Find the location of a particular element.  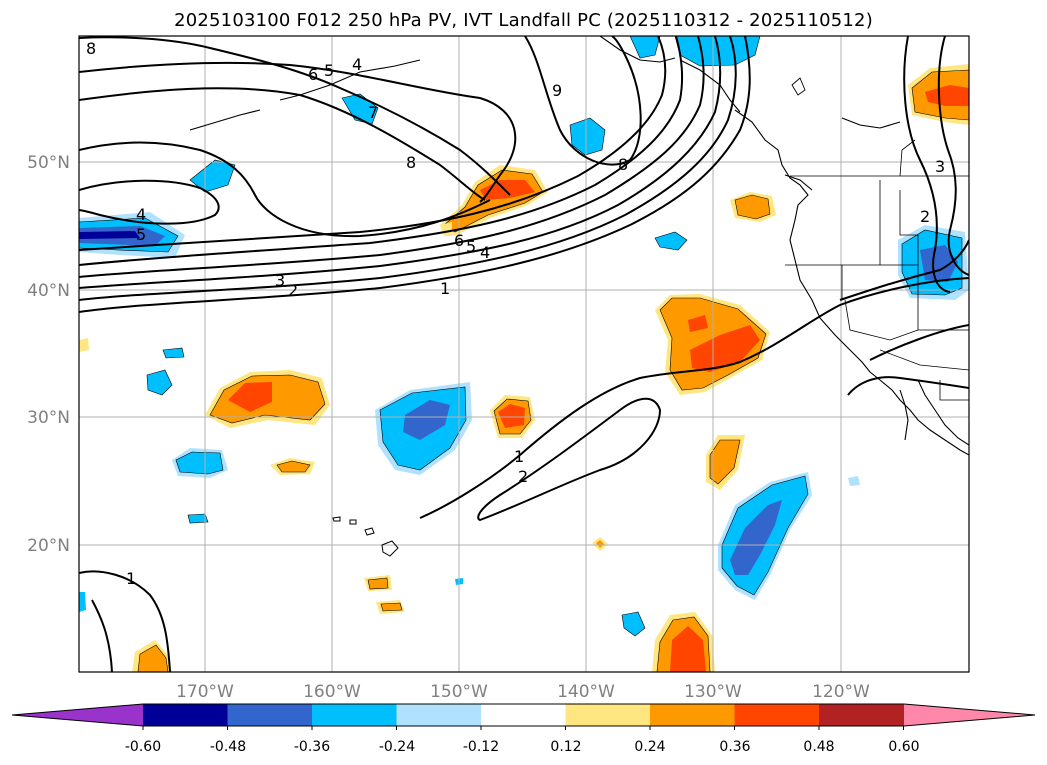

latitude-labels: 50°N 40°N 30°N 20°N is located at coordinates (48, 354).